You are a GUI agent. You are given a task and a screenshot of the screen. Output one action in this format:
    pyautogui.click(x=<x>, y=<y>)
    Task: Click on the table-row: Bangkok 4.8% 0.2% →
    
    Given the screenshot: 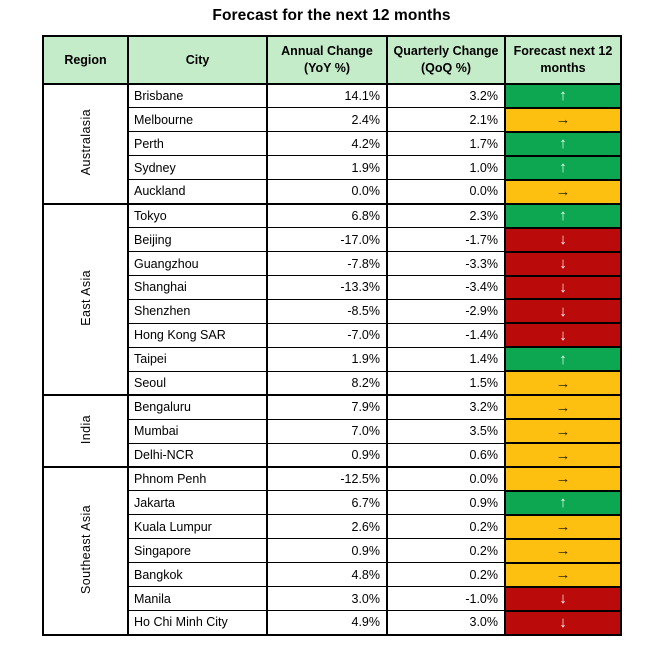 What is the action you would take?
    pyautogui.click(x=332, y=574)
    